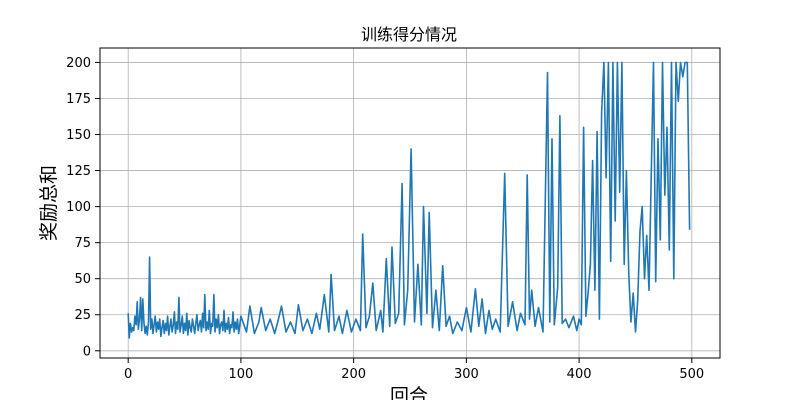  Describe the element at coordinates (78, 63) in the screenshot. I see `y-tick-label: 200` at that location.